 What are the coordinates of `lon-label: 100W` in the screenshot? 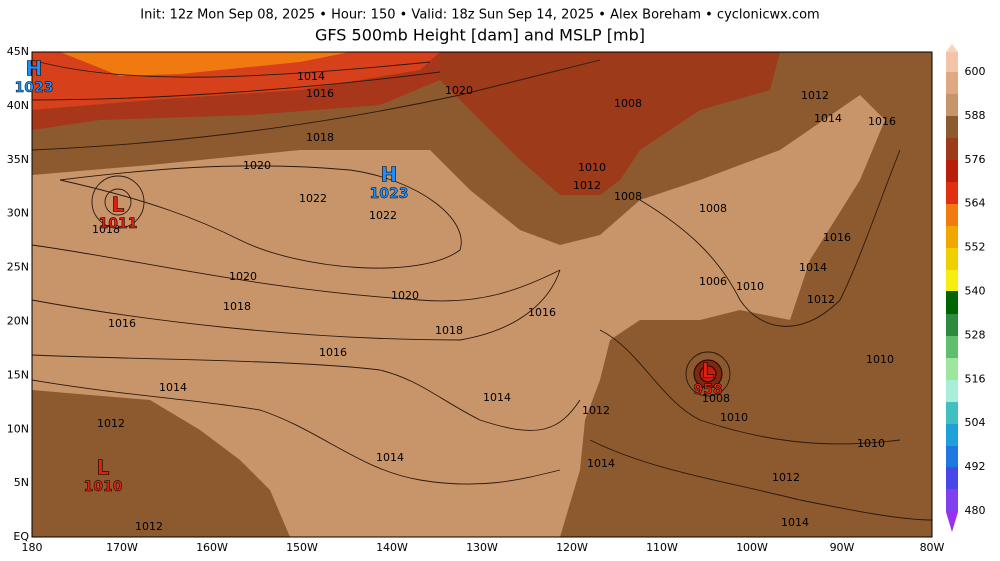 It's located at (752, 547).